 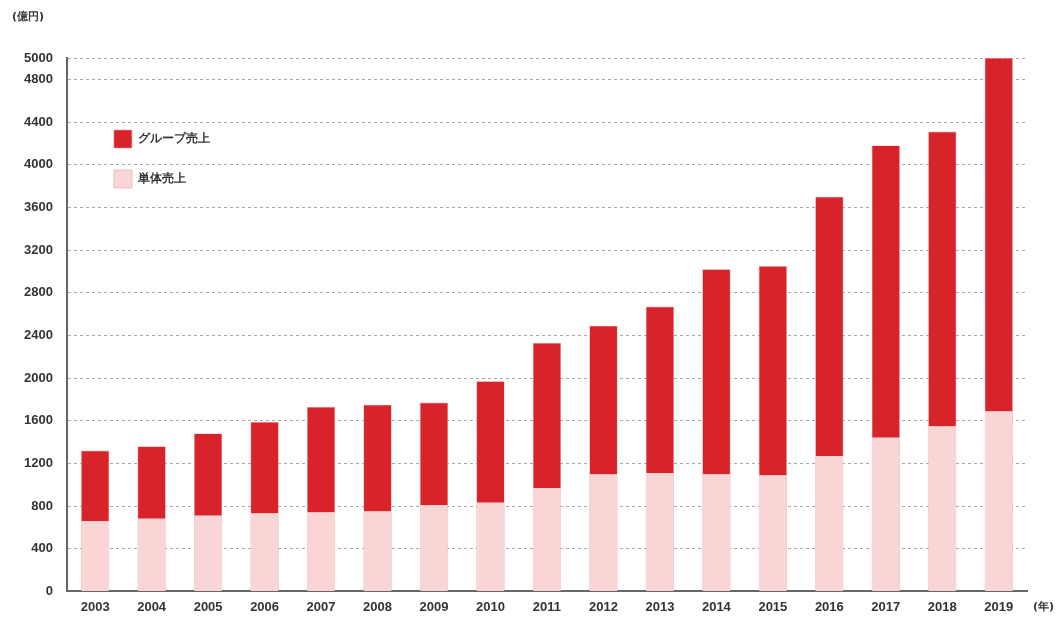 I want to click on x-tick-label: 2004, so click(x=152, y=606).